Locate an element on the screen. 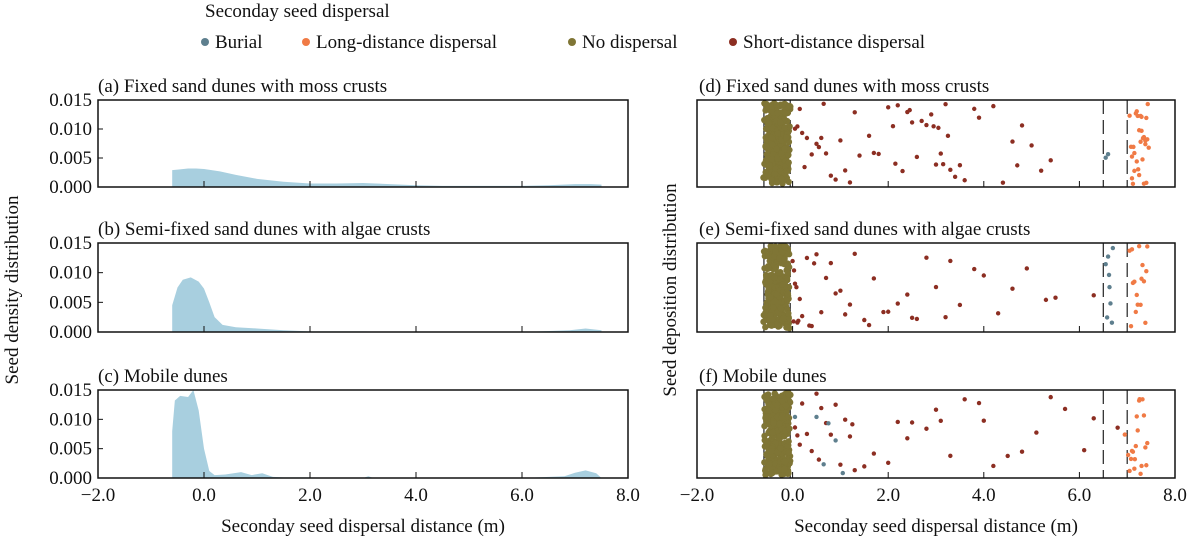 Image resolution: width=1192 pixels, height=541 pixels. y-tick-label: 0.000 is located at coordinates (70, 332).